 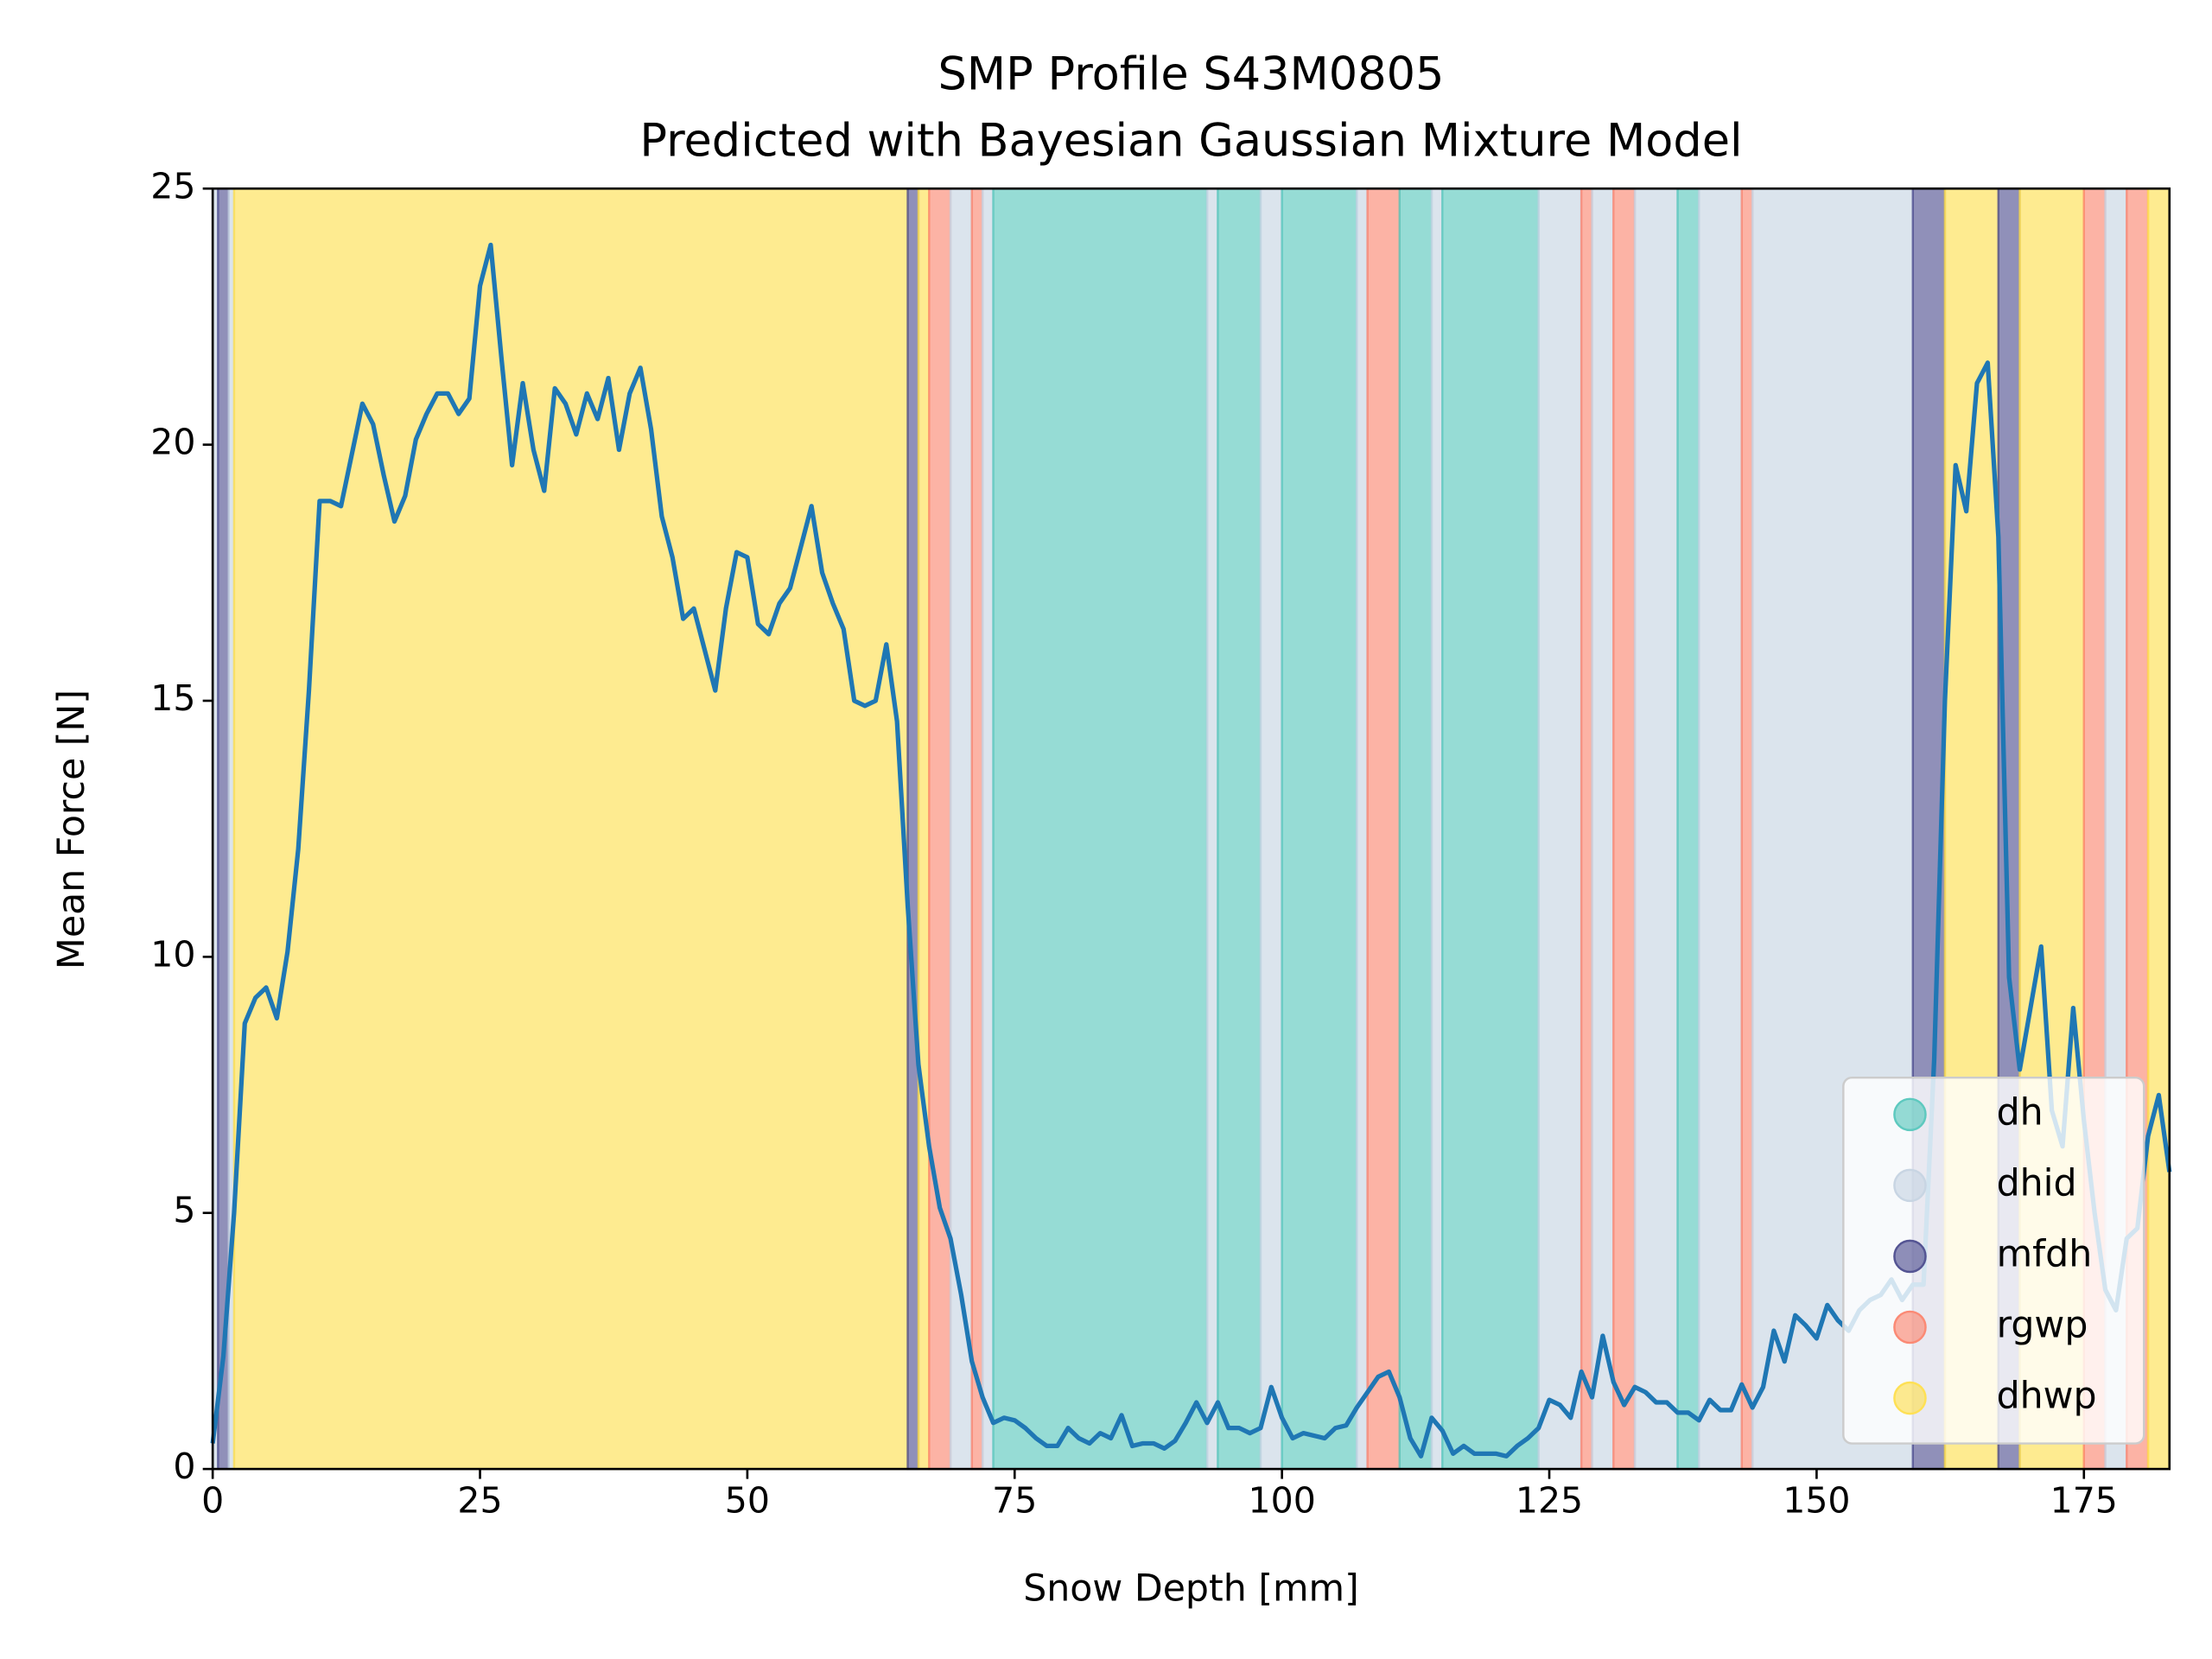 What do you see at coordinates (172, 954) in the screenshot?
I see `y-tick-label: 10` at bounding box center [172, 954].